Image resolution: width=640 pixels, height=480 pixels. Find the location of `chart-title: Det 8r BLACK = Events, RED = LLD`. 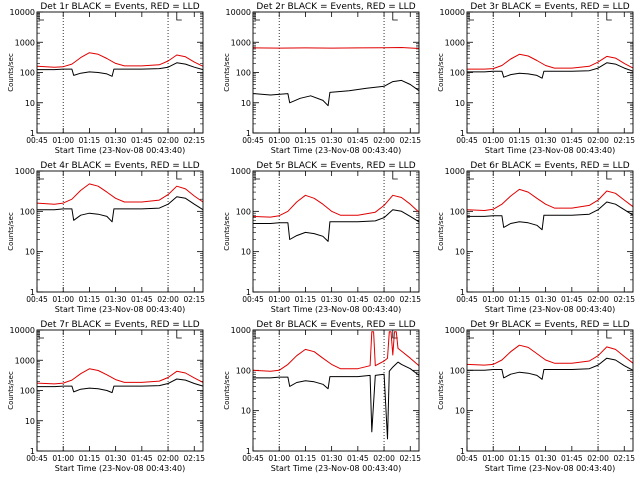

chart-title: Det 8r BLACK = Events, RED = LLD is located at coordinates (335, 325).